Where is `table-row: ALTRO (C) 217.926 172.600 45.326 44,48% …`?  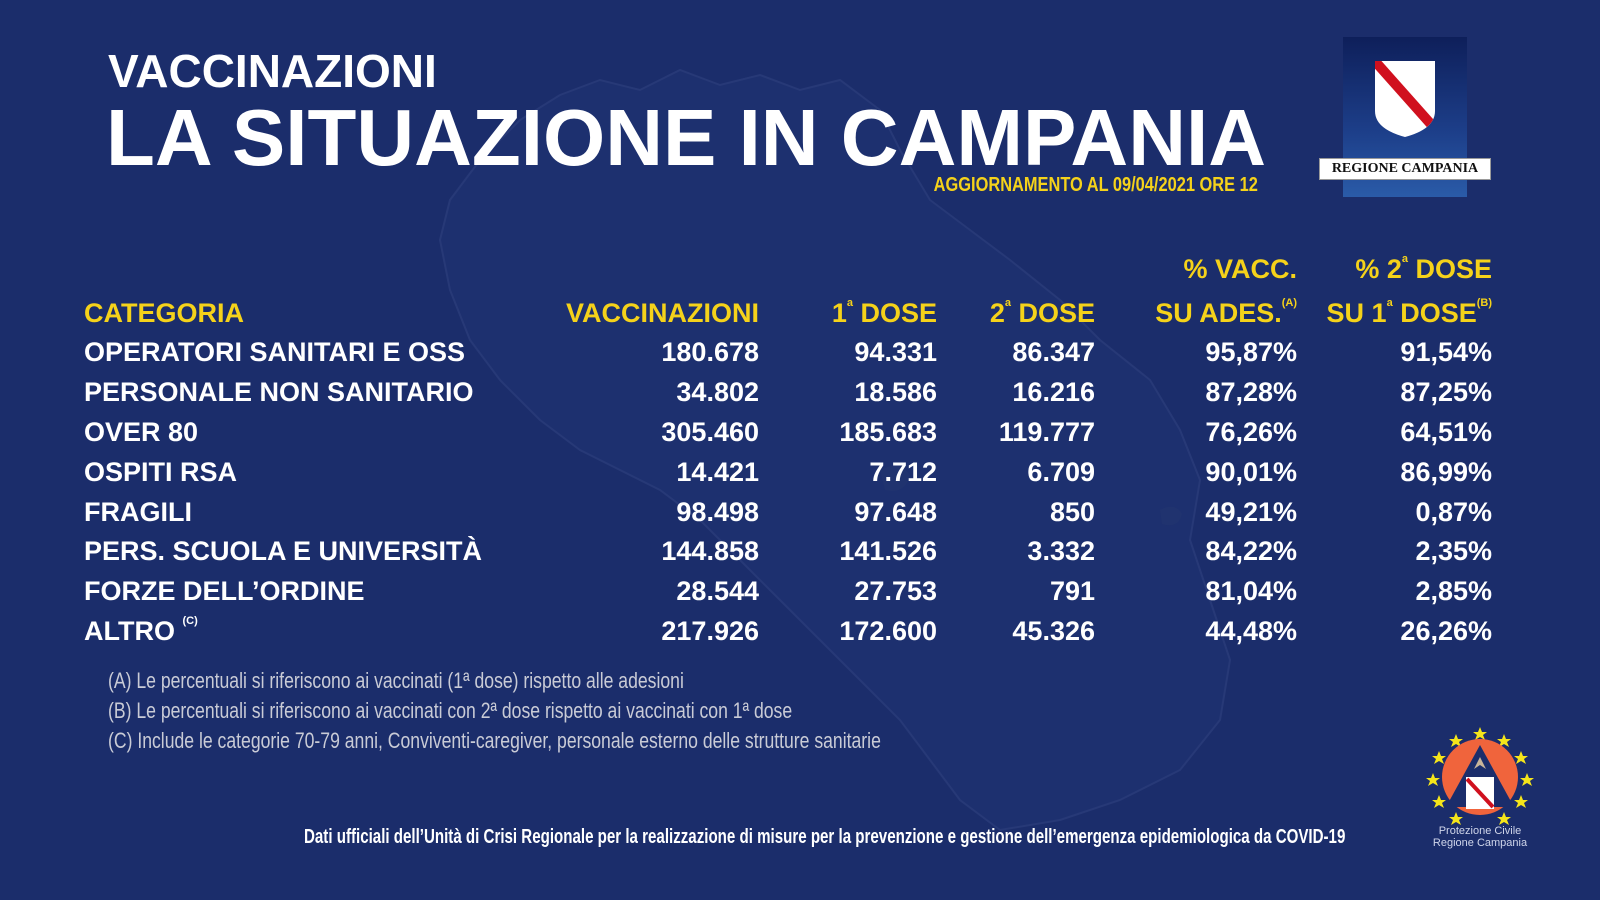
table-row: ALTRO (C) 217.926 172.600 45.326 44,48% … is located at coordinates (788, 632).